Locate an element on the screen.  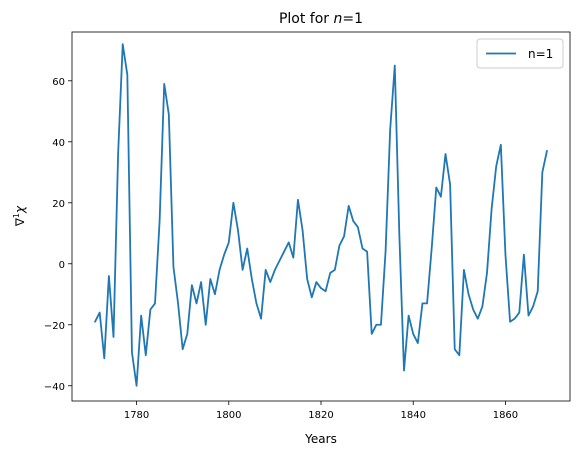
chart-title-variable: n is located at coordinates (338, 19).